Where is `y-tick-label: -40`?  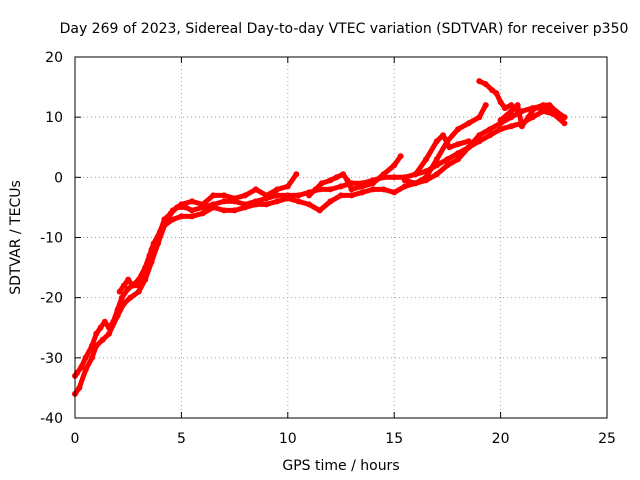
y-tick-label: -40 is located at coordinates (51, 419).